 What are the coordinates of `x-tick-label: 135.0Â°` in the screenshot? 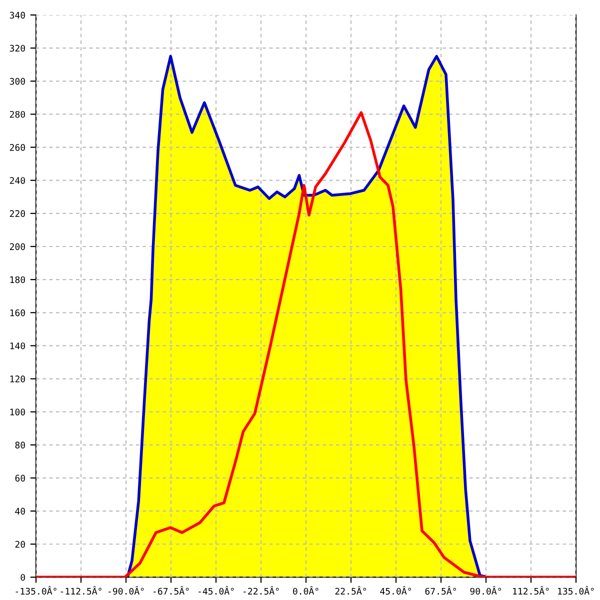 It's located at (576, 590).